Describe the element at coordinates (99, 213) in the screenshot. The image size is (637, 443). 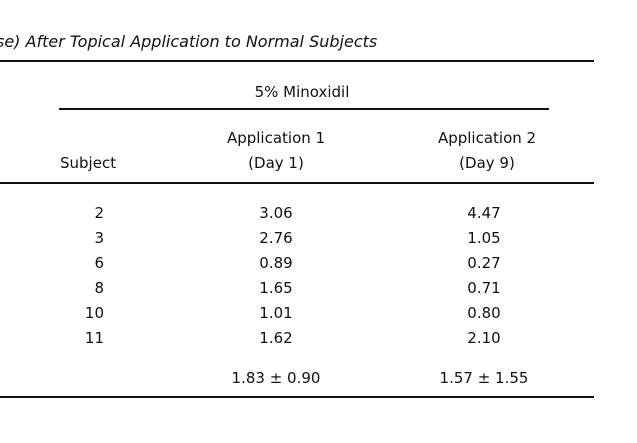
I see `subject-cell: 2` at that location.